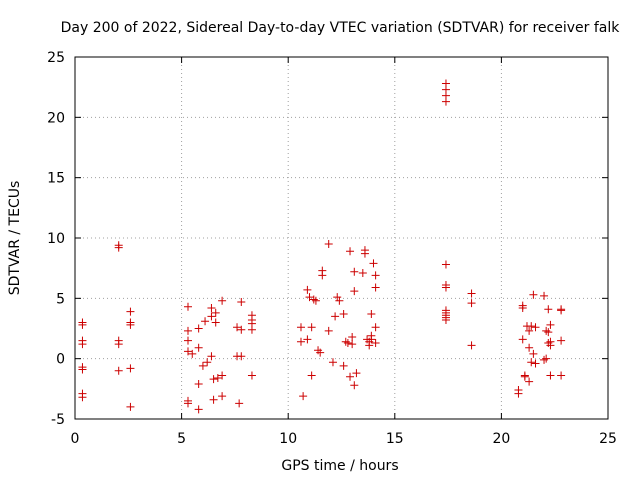 The width and height of the screenshot is (640, 480). I want to click on x-tick-label: 20, so click(501, 439).